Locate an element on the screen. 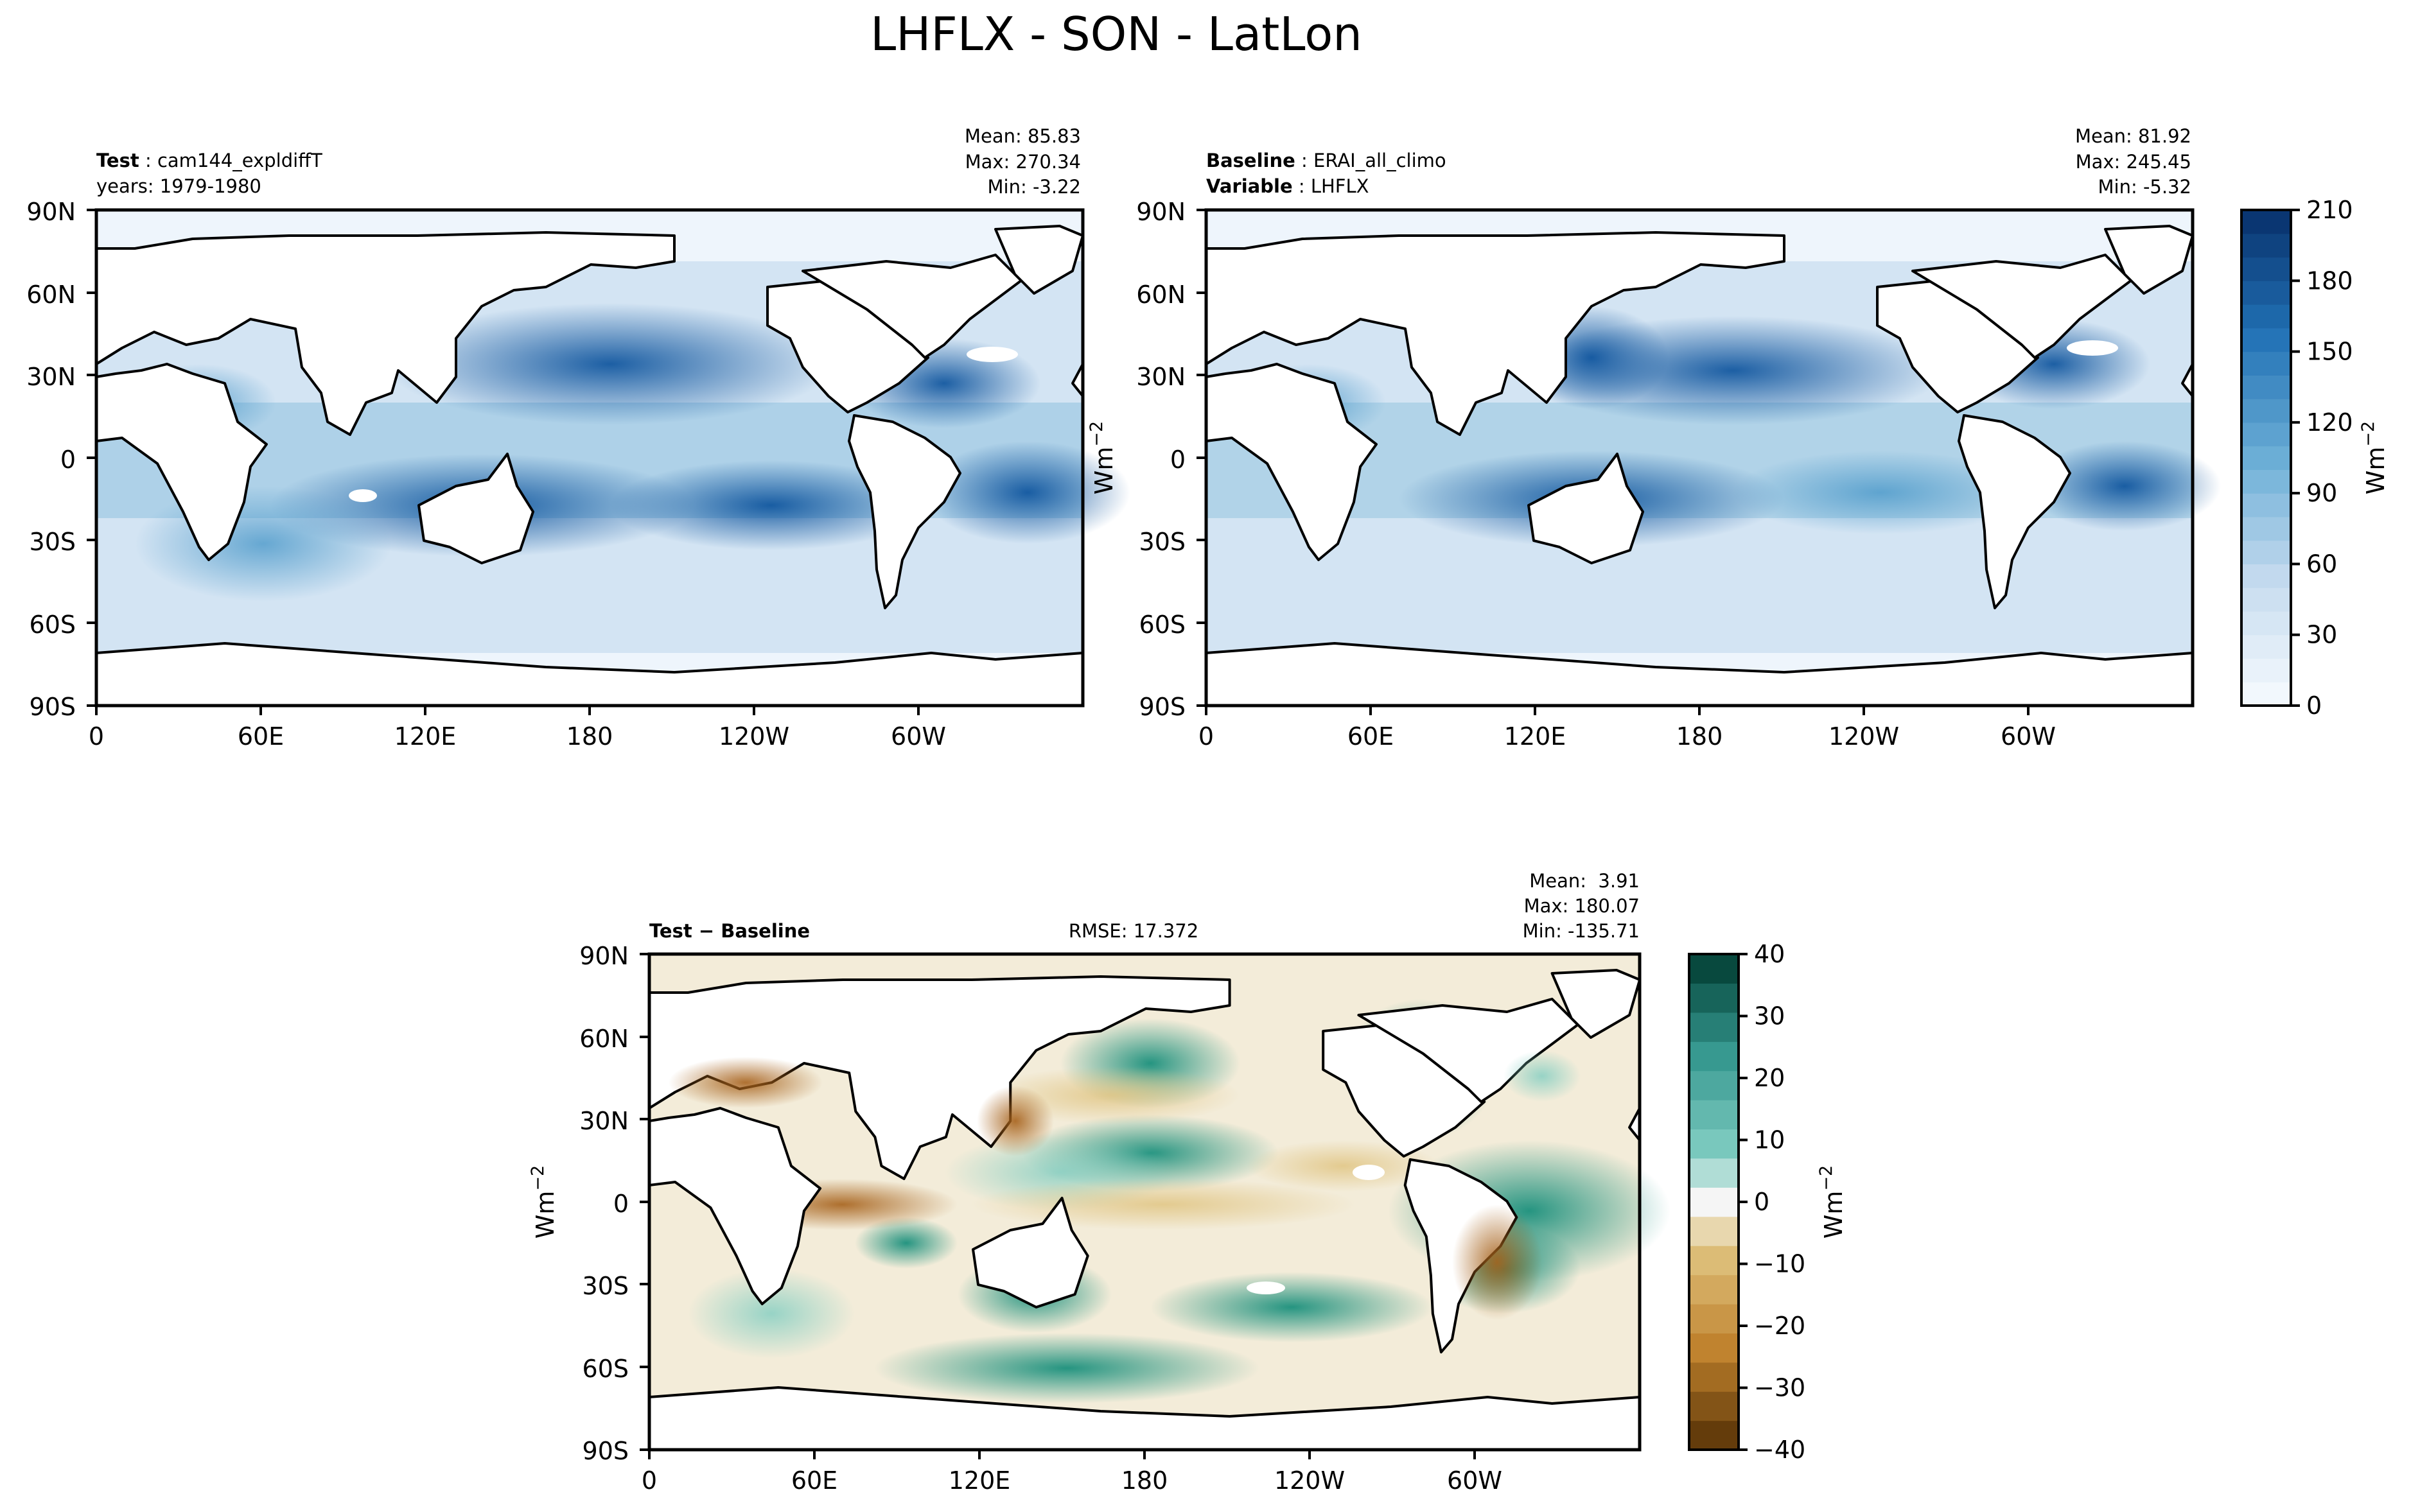  test-case-key: Test is located at coordinates (117, 160).